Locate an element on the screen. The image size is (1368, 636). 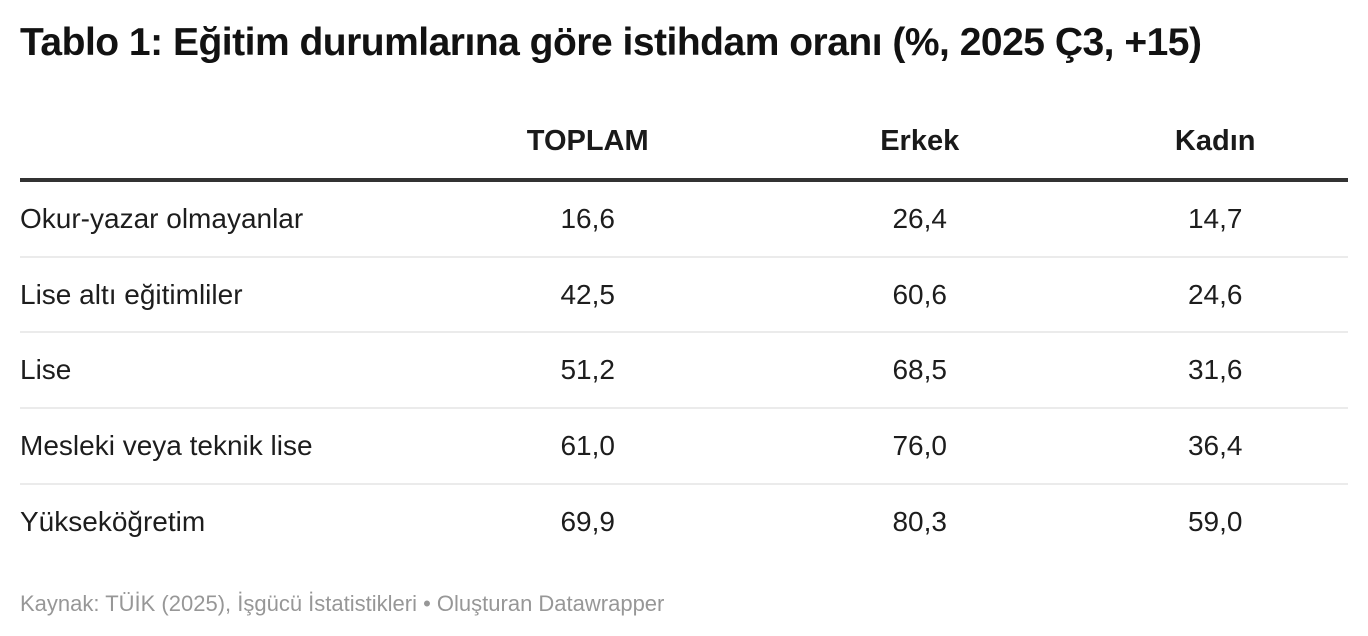
table-row: Yükseköğretim 69,9 80,3 59,0 is located at coordinates (684, 521).